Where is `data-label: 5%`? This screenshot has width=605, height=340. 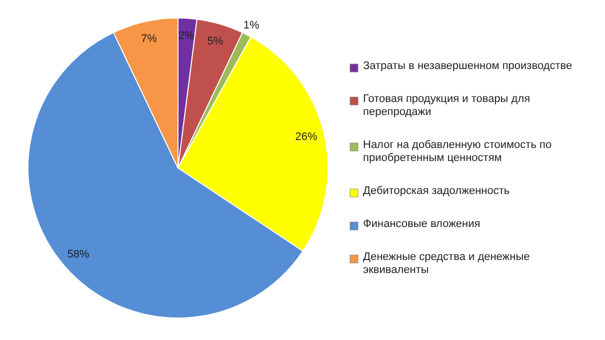 data-label: 5% is located at coordinates (215, 41).